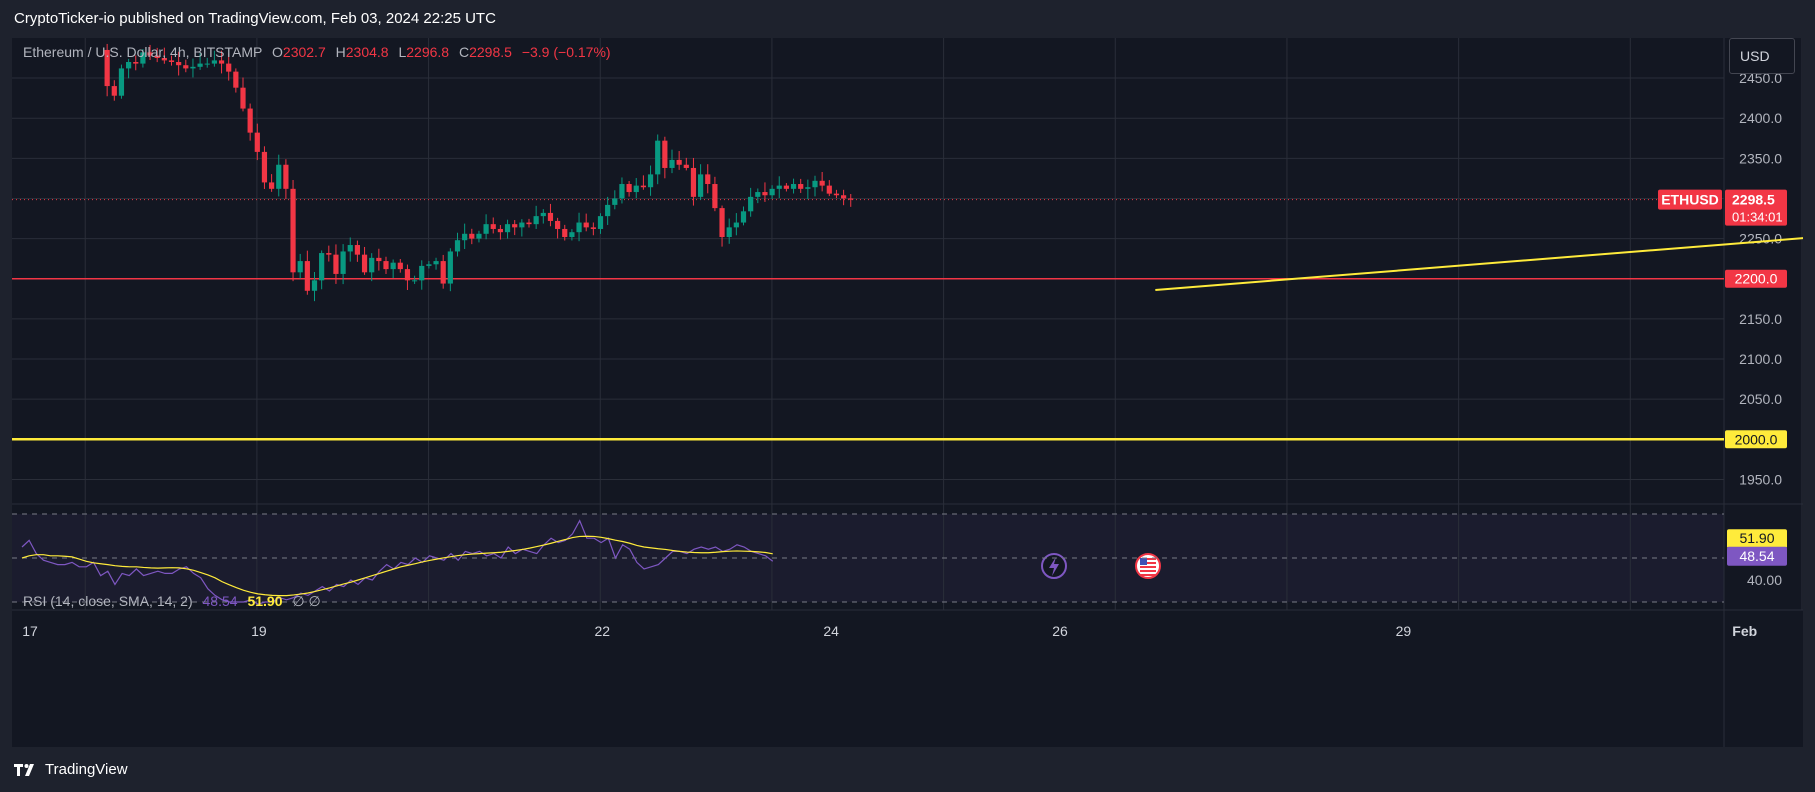 The height and width of the screenshot is (792, 1815). Describe the element at coordinates (259, 631) in the screenshot. I see `time-tick-label: 19` at that location.